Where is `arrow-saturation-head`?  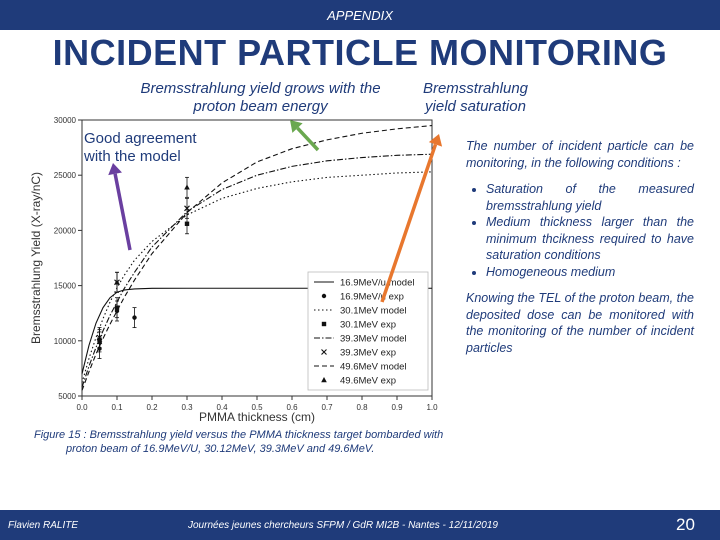 arrow-saturation-head is located at coordinates (435, 140).